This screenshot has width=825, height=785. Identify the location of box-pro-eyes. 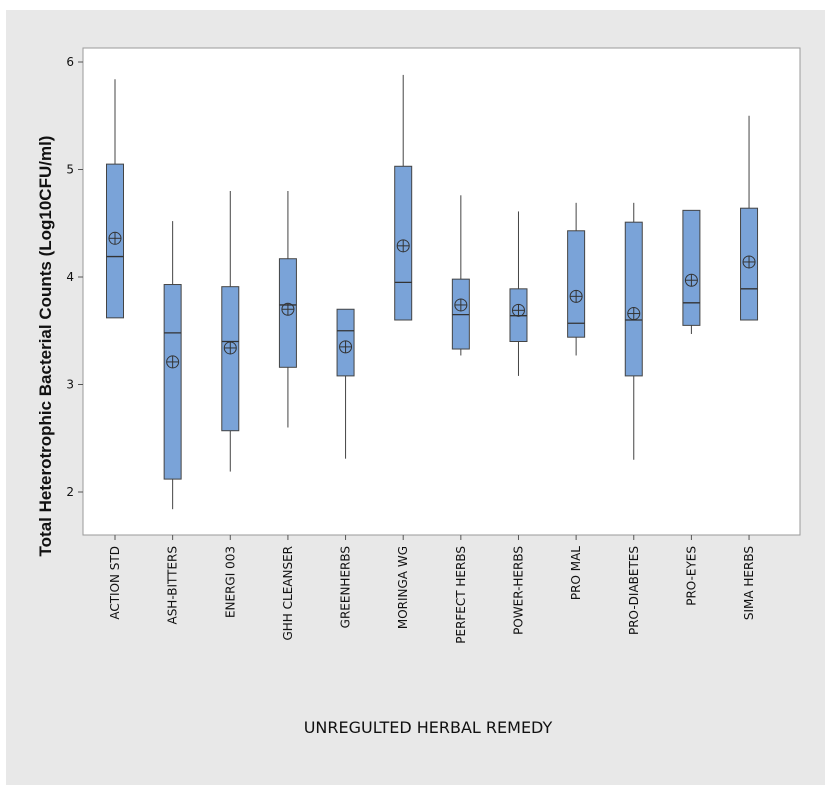
(691, 271).